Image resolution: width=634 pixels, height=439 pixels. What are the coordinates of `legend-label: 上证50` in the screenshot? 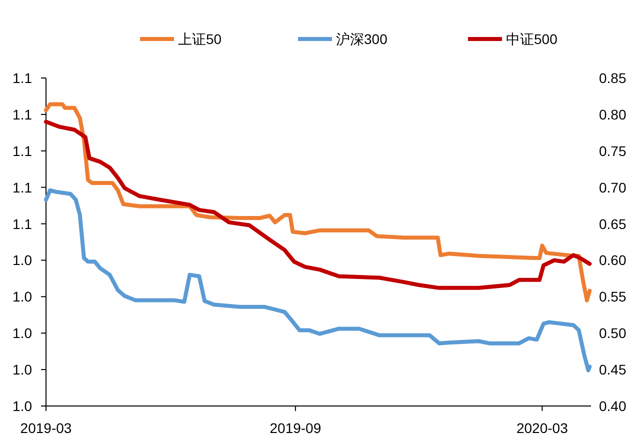 It's located at (200, 39).